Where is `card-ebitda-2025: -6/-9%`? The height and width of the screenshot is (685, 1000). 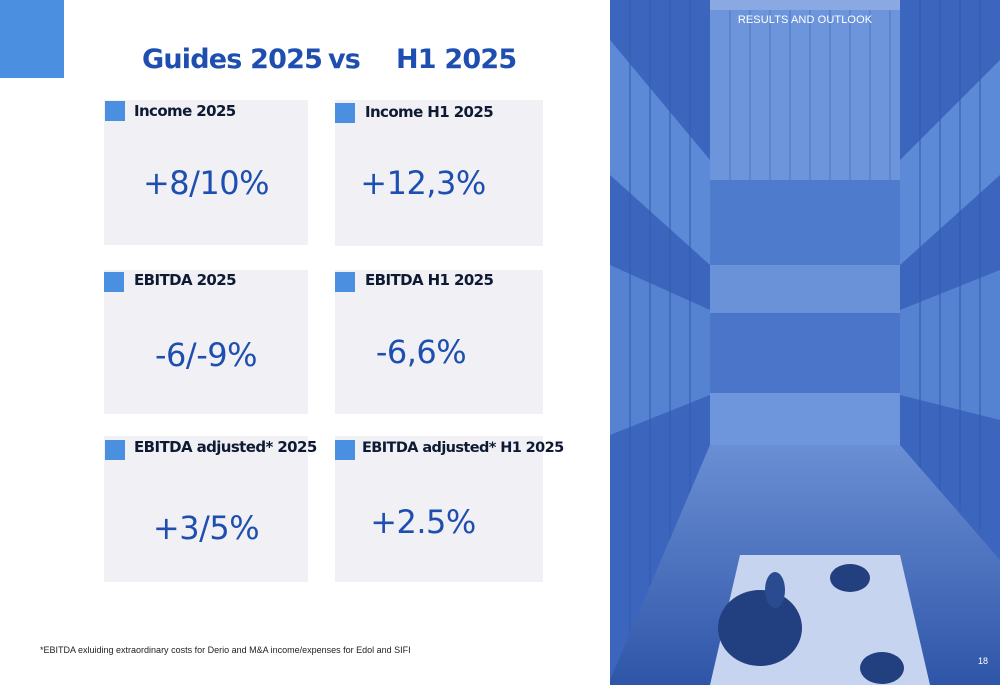
card-ebitda-2025: -6/-9% is located at coordinates (206, 342).